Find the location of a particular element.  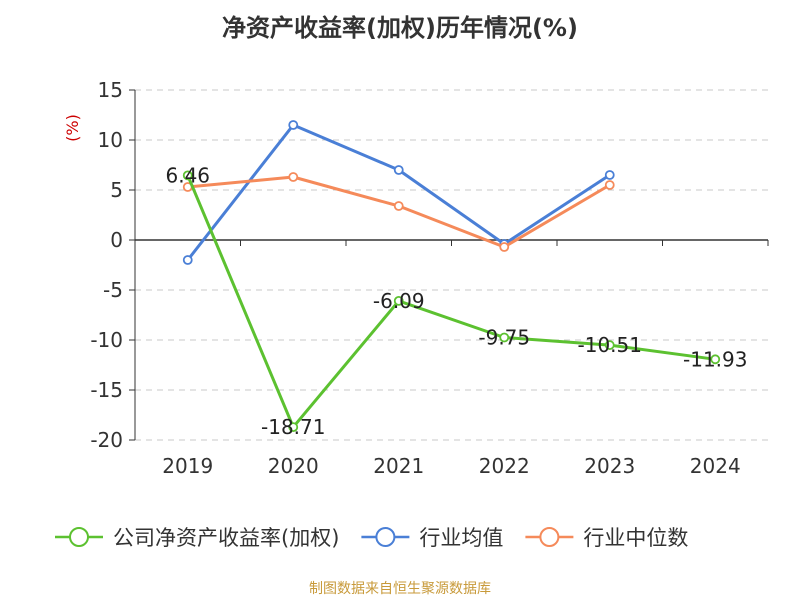

data-label: 6.46 is located at coordinates (187, 175).